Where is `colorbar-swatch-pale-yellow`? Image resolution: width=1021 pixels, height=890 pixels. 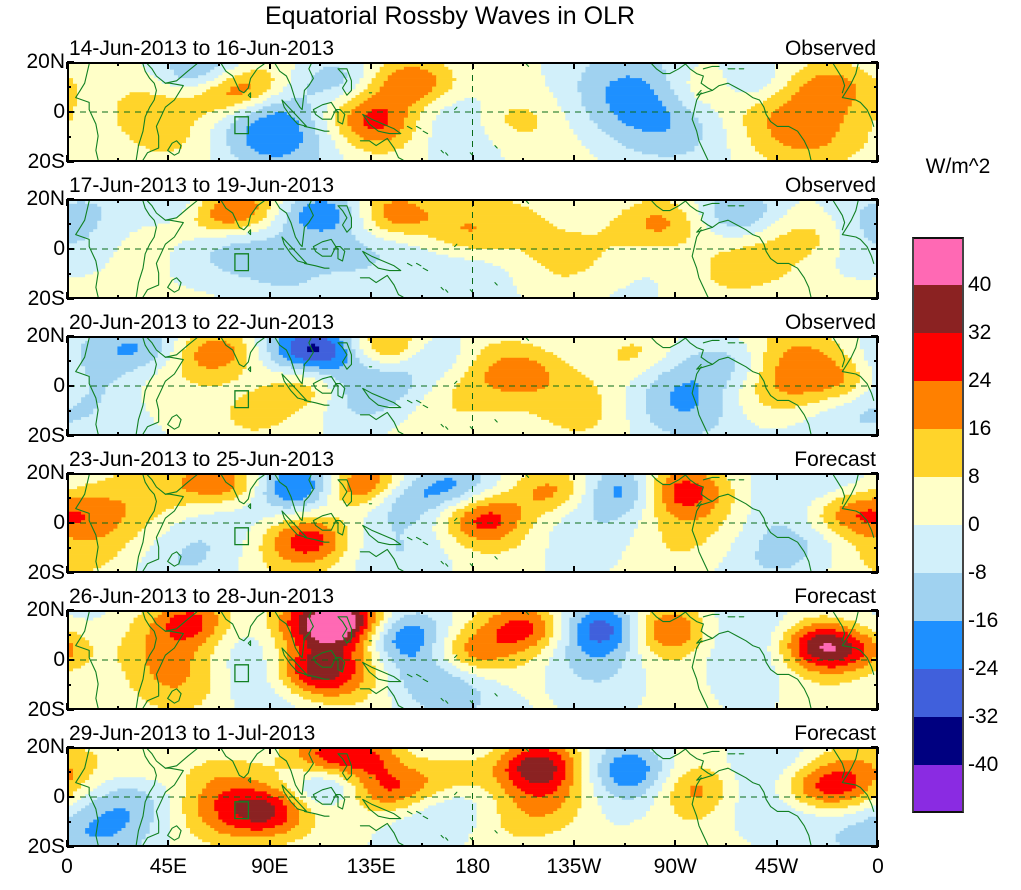 colorbar-swatch-pale-yellow is located at coordinates (938, 501).